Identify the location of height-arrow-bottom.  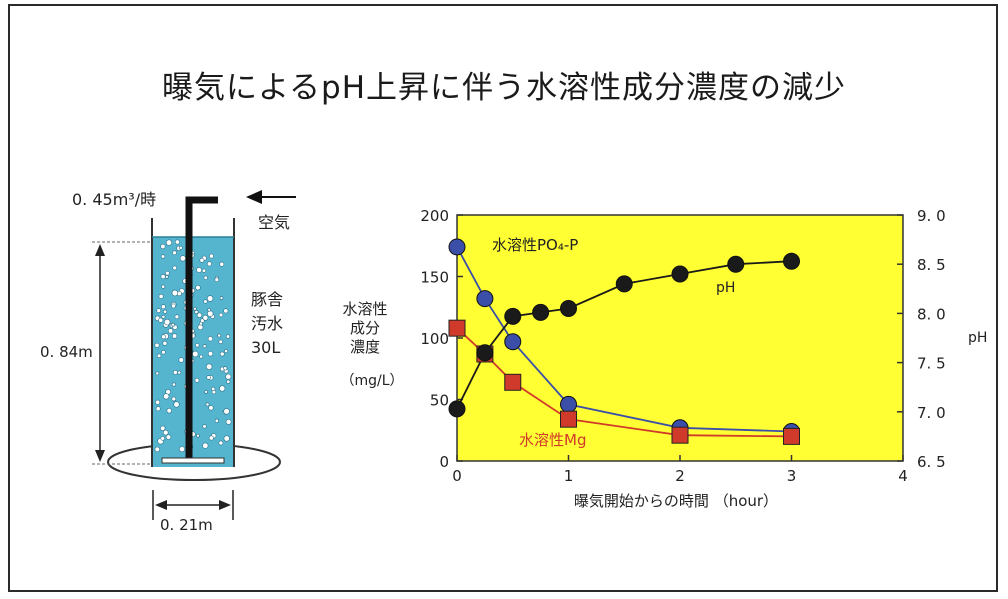
(100, 456).